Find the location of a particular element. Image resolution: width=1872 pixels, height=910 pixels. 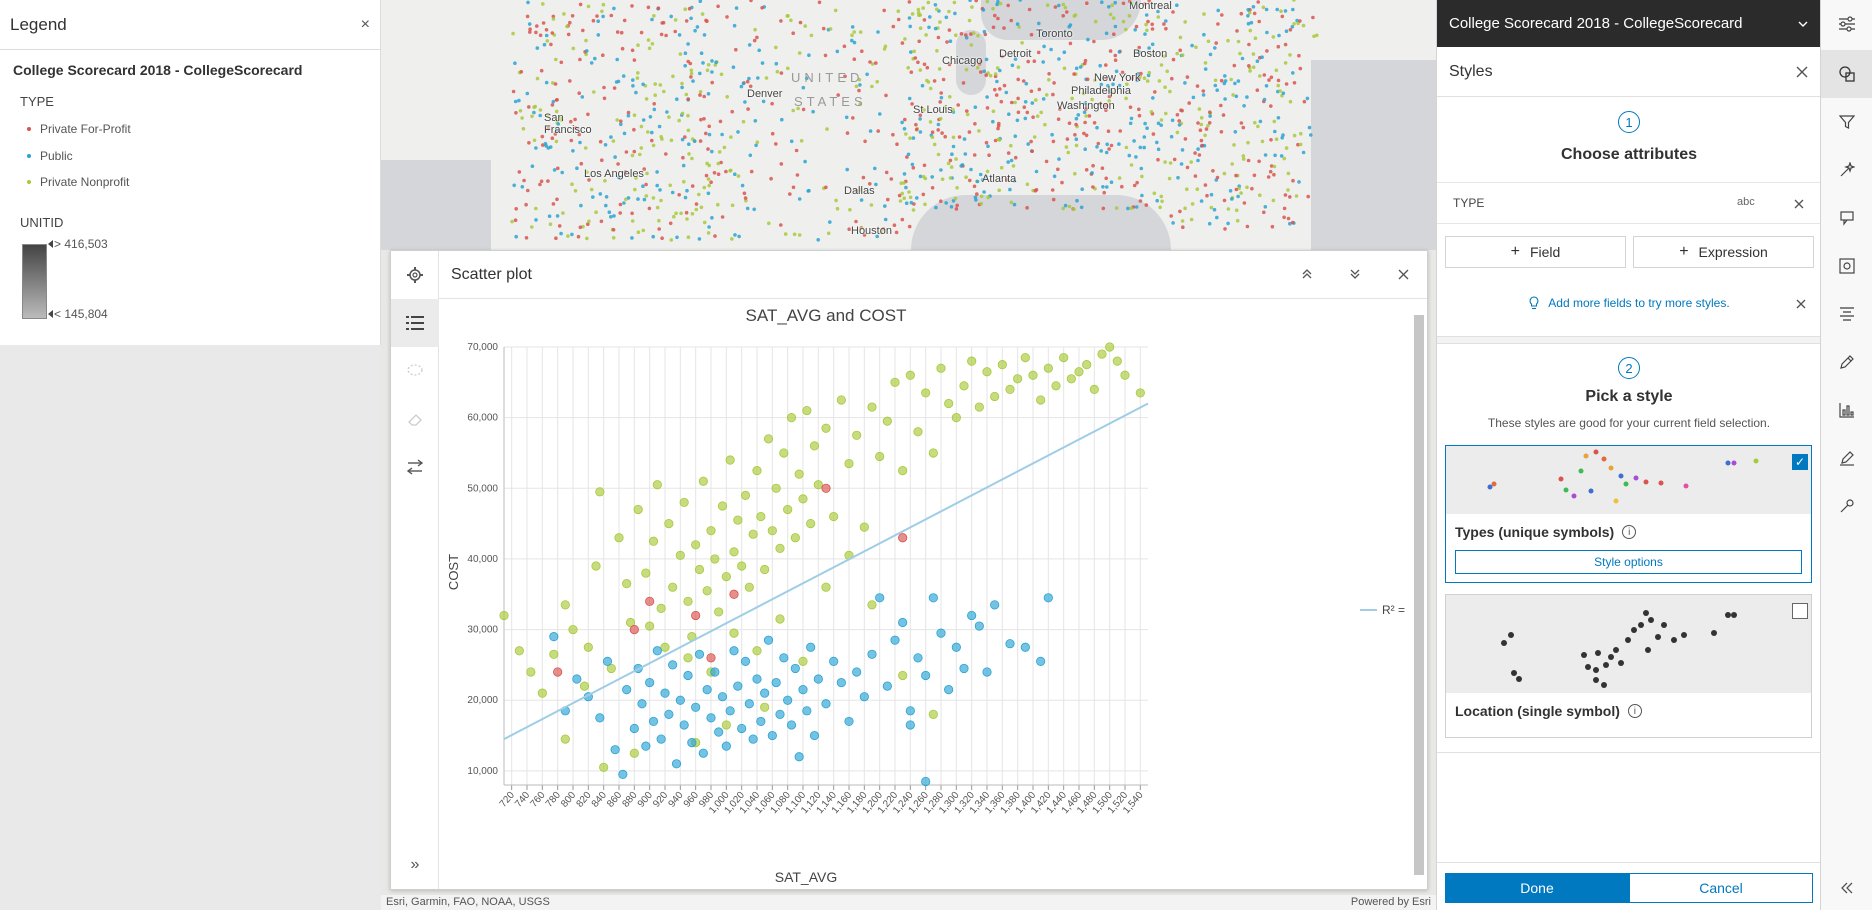

sketch-button is located at coordinates (1846, 362).